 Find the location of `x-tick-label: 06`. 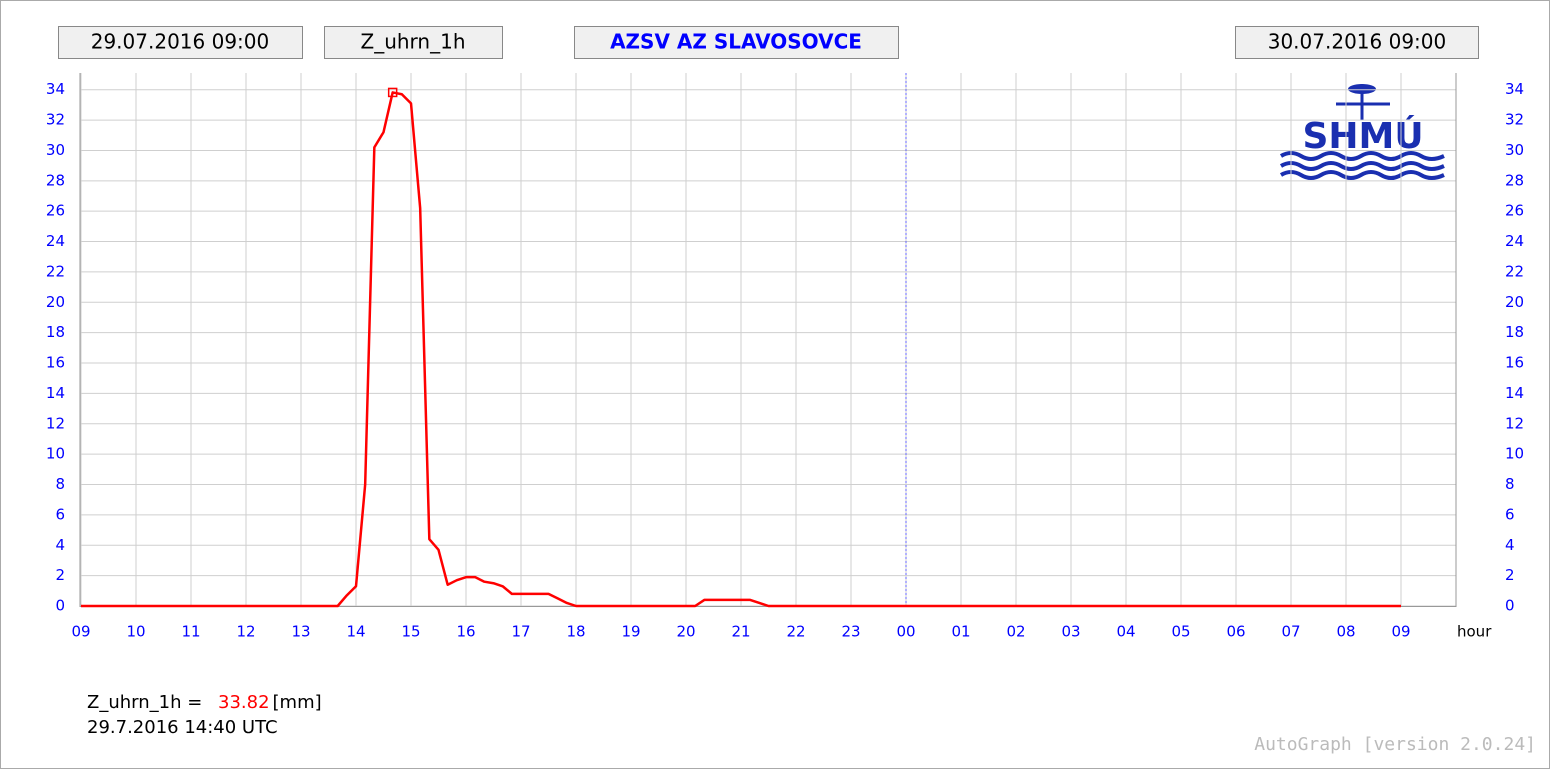

x-tick-label: 06 is located at coordinates (1235, 632).